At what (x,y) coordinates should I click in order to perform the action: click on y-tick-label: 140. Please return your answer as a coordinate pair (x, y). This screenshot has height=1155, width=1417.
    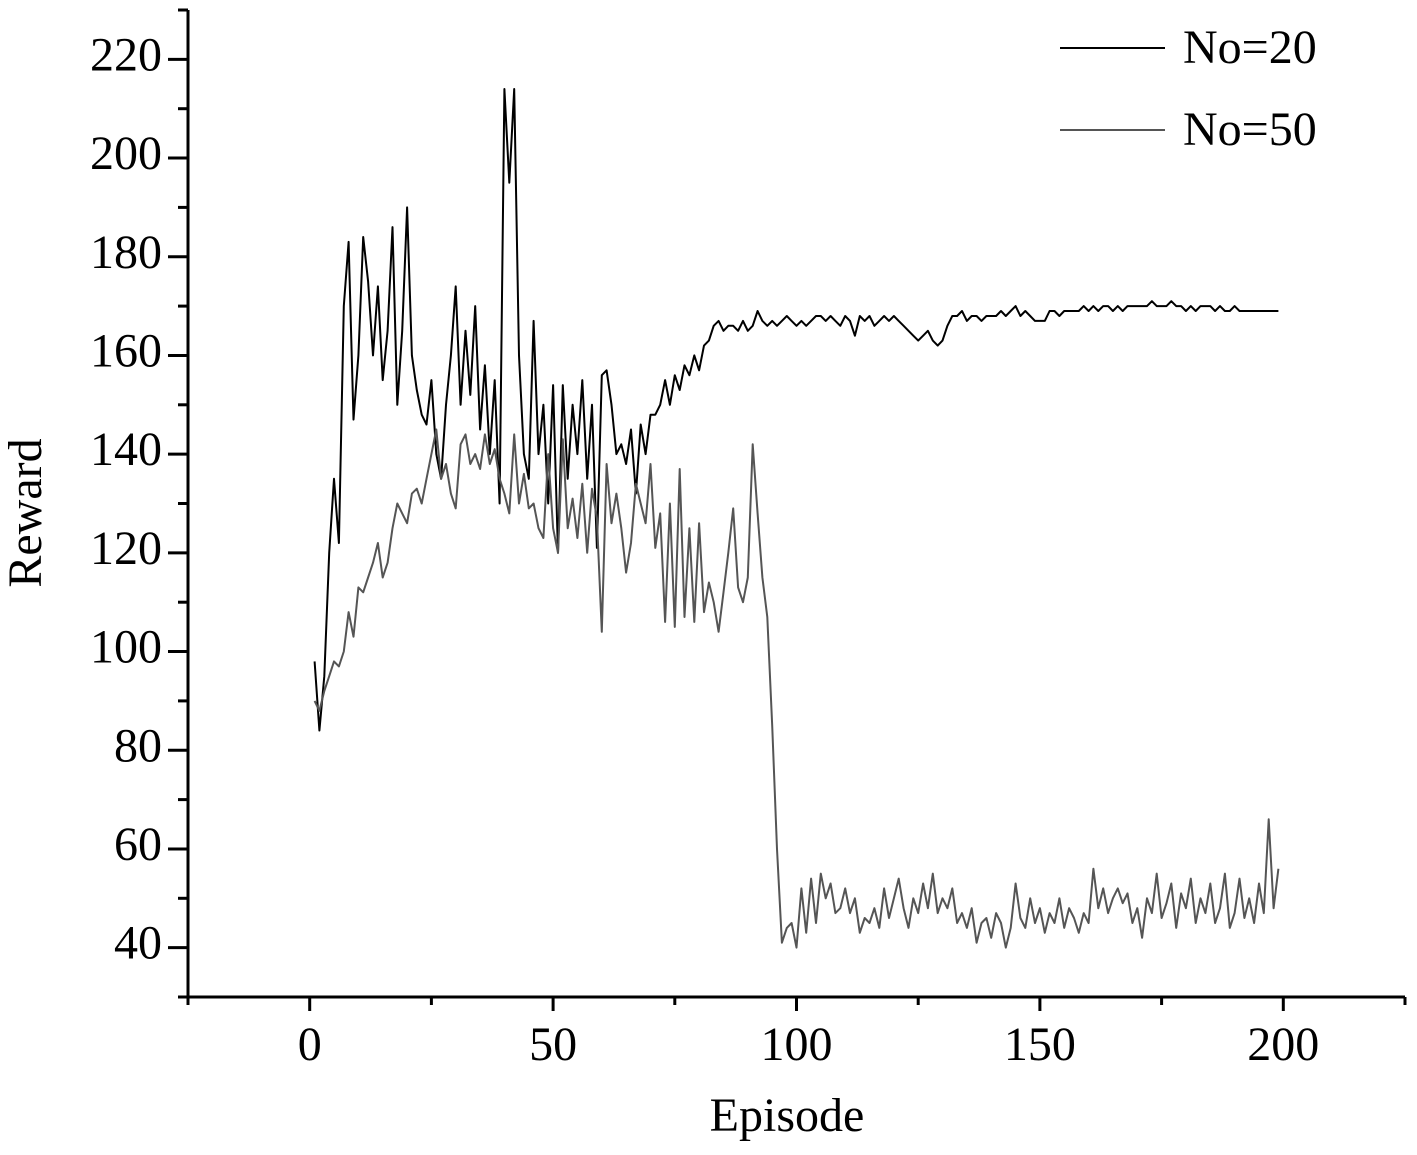
    Looking at the image, I should click on (126, 449).